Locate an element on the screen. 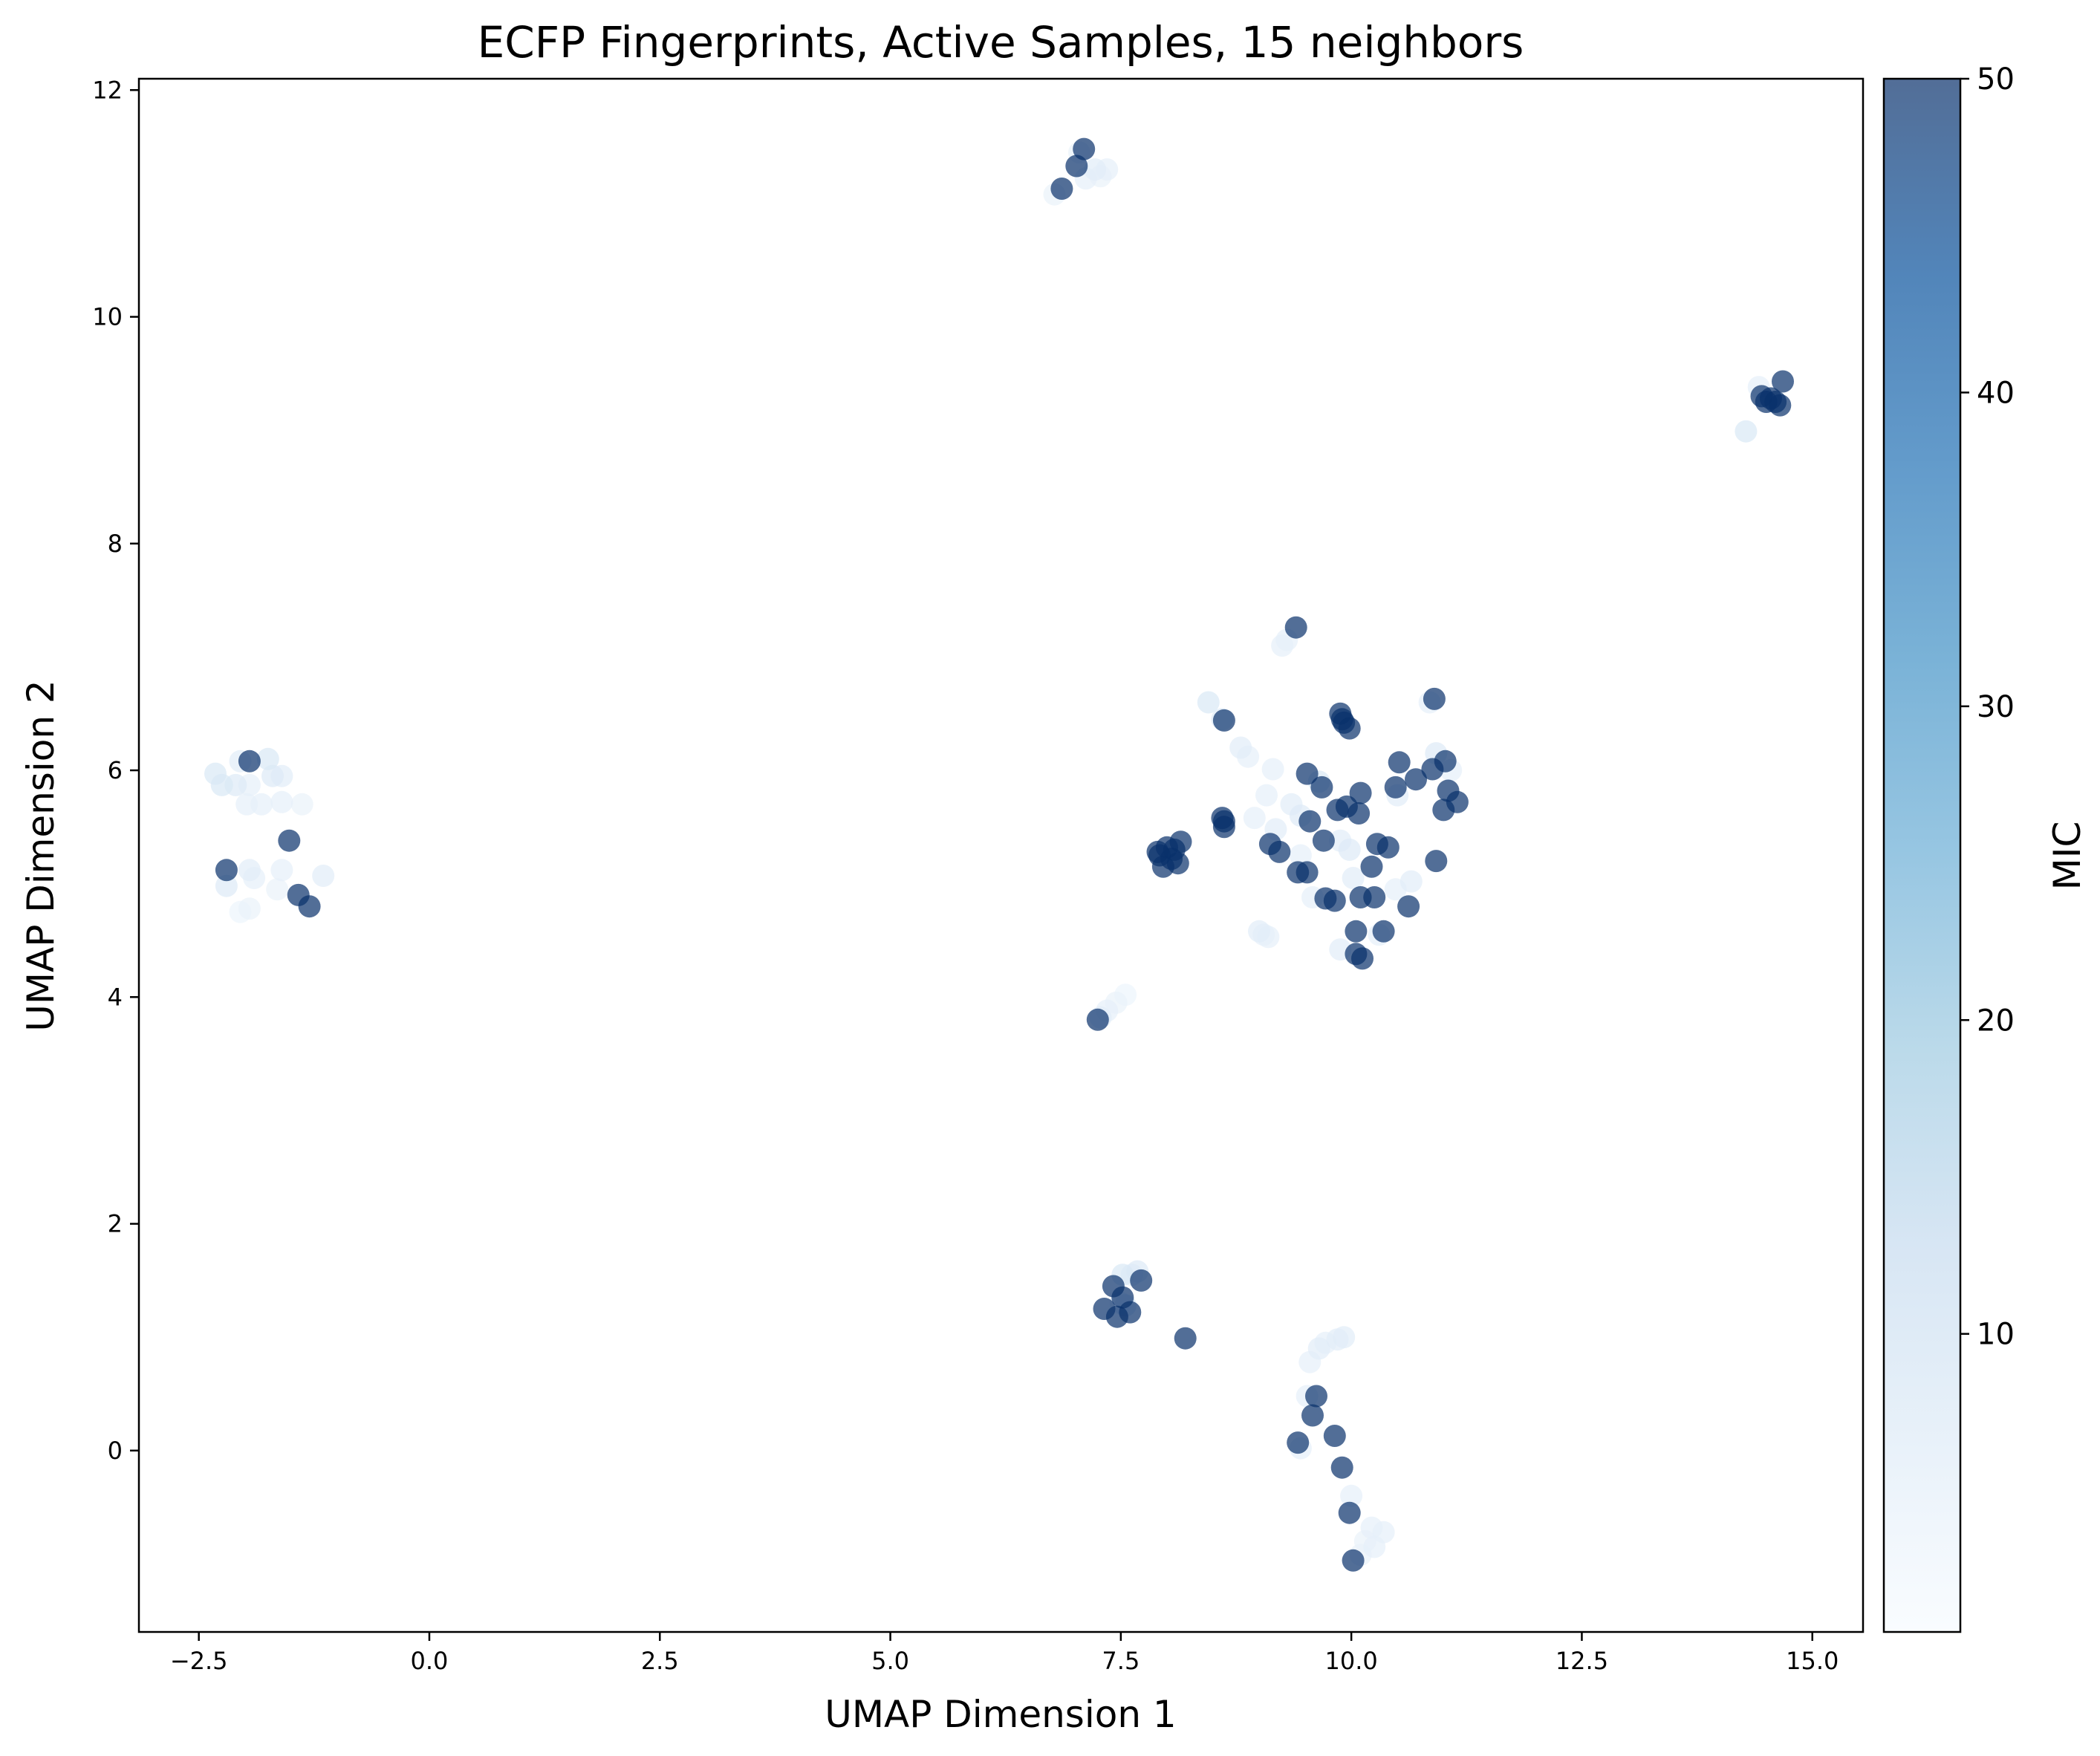 This screenshot has height=1756, width=2100. y-axis-label: UMAP Dimension 2 is located at coordinates (40, 856).